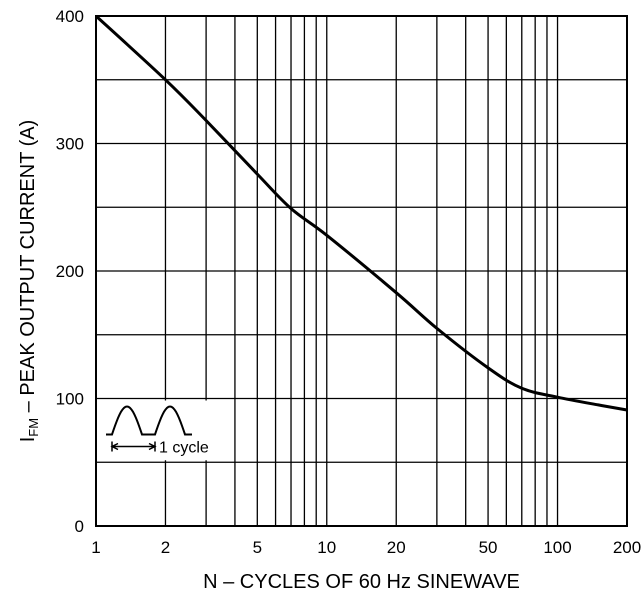 The width and height of the screenshot is (641, 596). I want to click on y-tick-label: 200, so click(70, 271).